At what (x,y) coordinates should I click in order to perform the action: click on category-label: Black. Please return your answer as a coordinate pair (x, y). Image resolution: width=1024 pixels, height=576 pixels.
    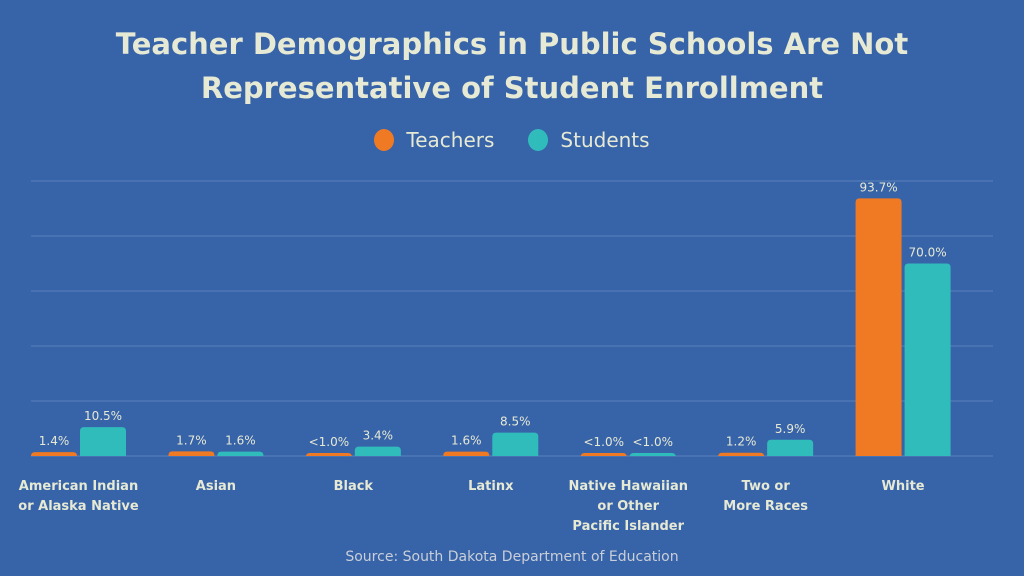
    Looking at the image, I should click on (354, 486).